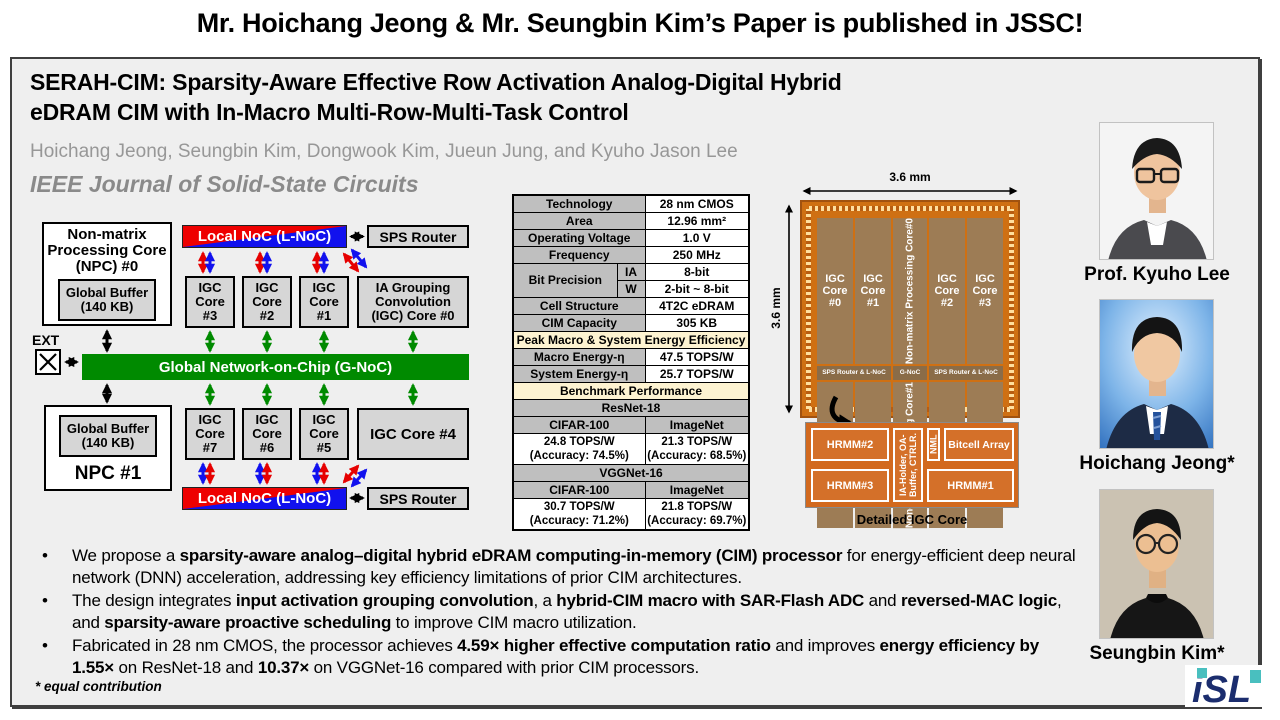 This screenshot has width=1280, height=720. What do you see at coordinates (1156, 374) in the screenshot?
I see `portrait-hoichang-jeong` at bounding box center [1156, 374].